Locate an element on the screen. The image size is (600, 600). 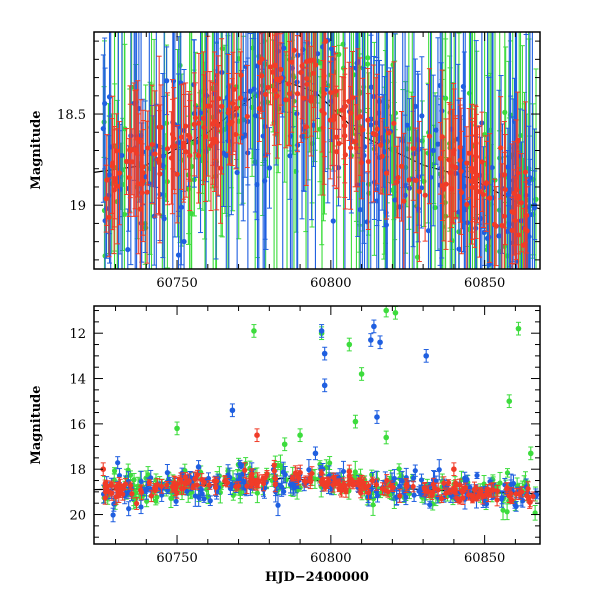
outlier-point-green is located at coordinates (254, 331).